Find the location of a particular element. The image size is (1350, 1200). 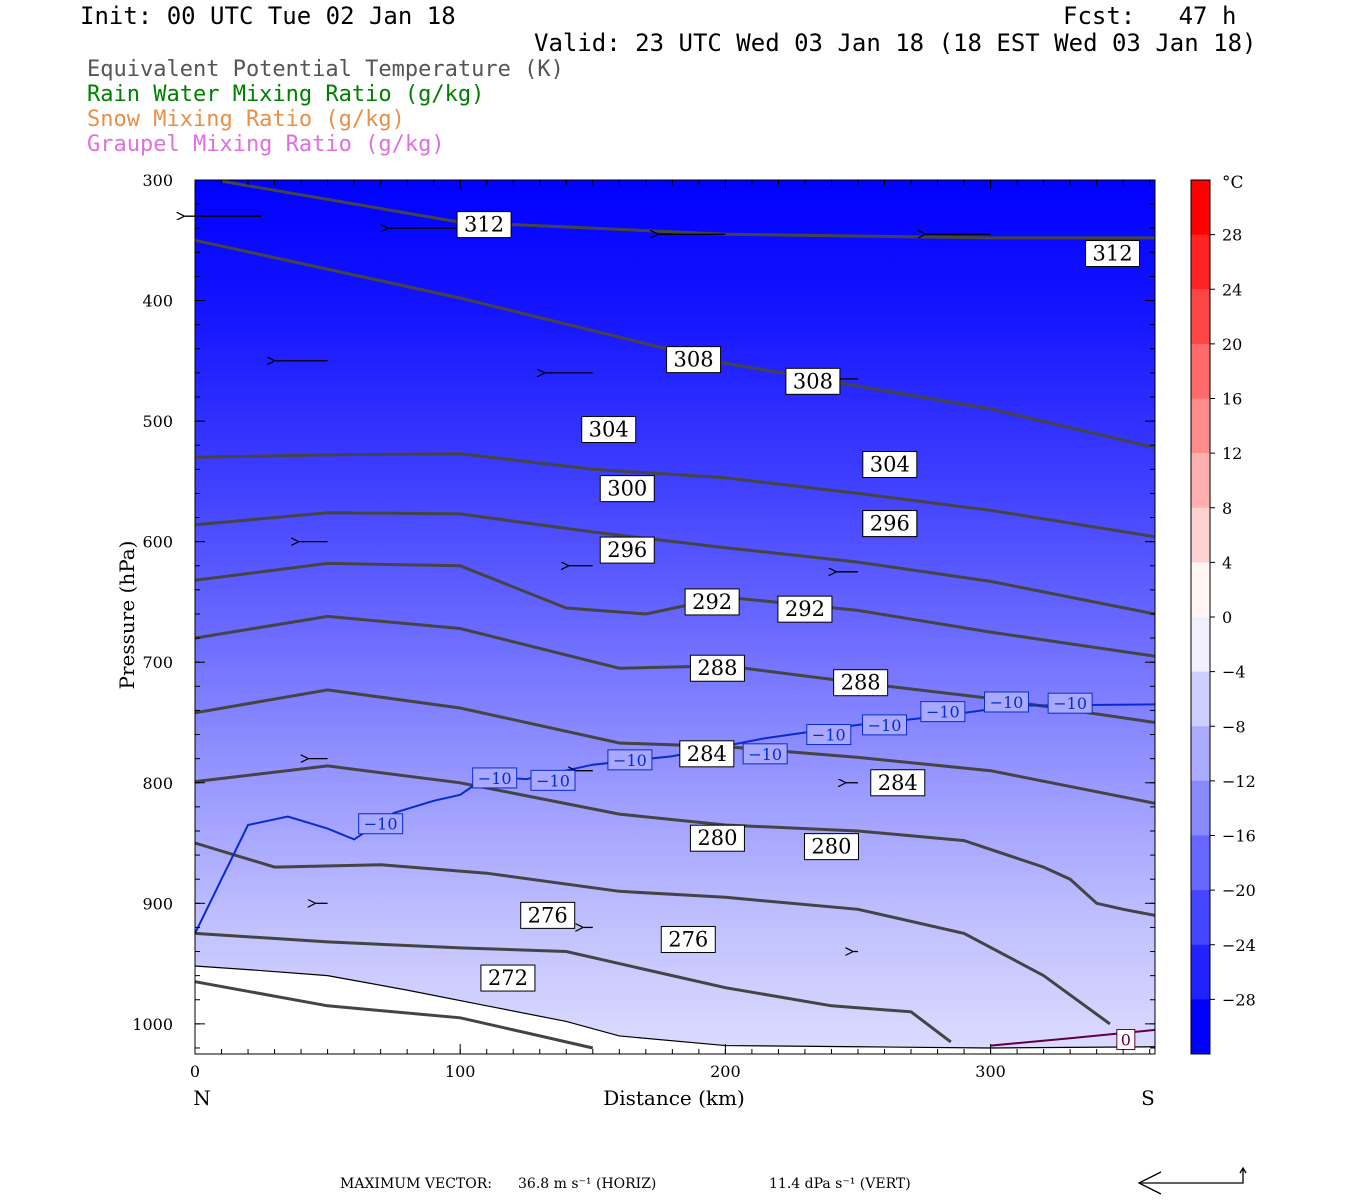

x-end-label-north: N is located at coordinates (202, 1098).